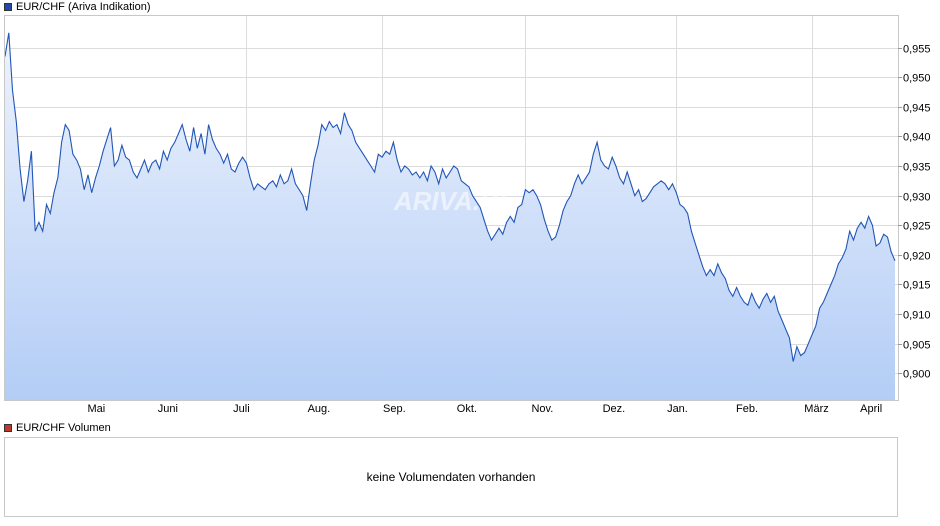 The width and height of the screenshot is (940, 526). I want to click on y-tick-label: 0,910, so click(917, 316).